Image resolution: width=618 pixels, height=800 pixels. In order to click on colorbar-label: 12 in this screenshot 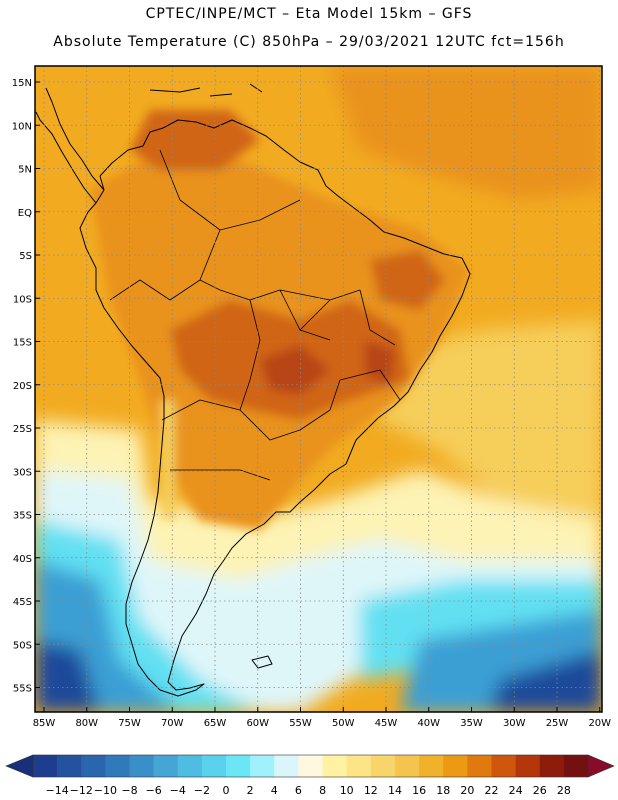, I will do `click(371, 790)`.